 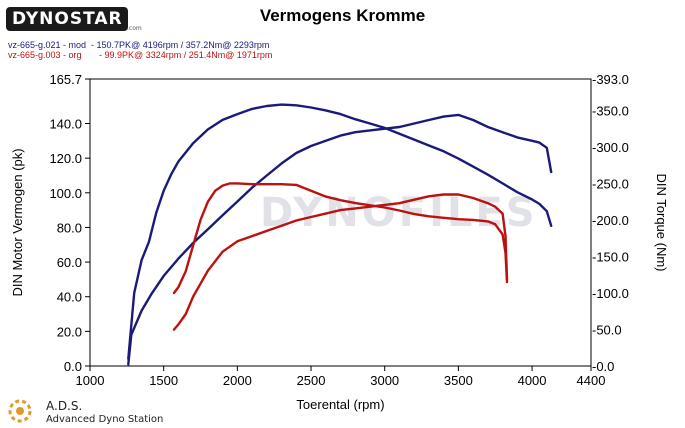 I want to click on x-tick-label: 1500, so click(x=163, y=380).